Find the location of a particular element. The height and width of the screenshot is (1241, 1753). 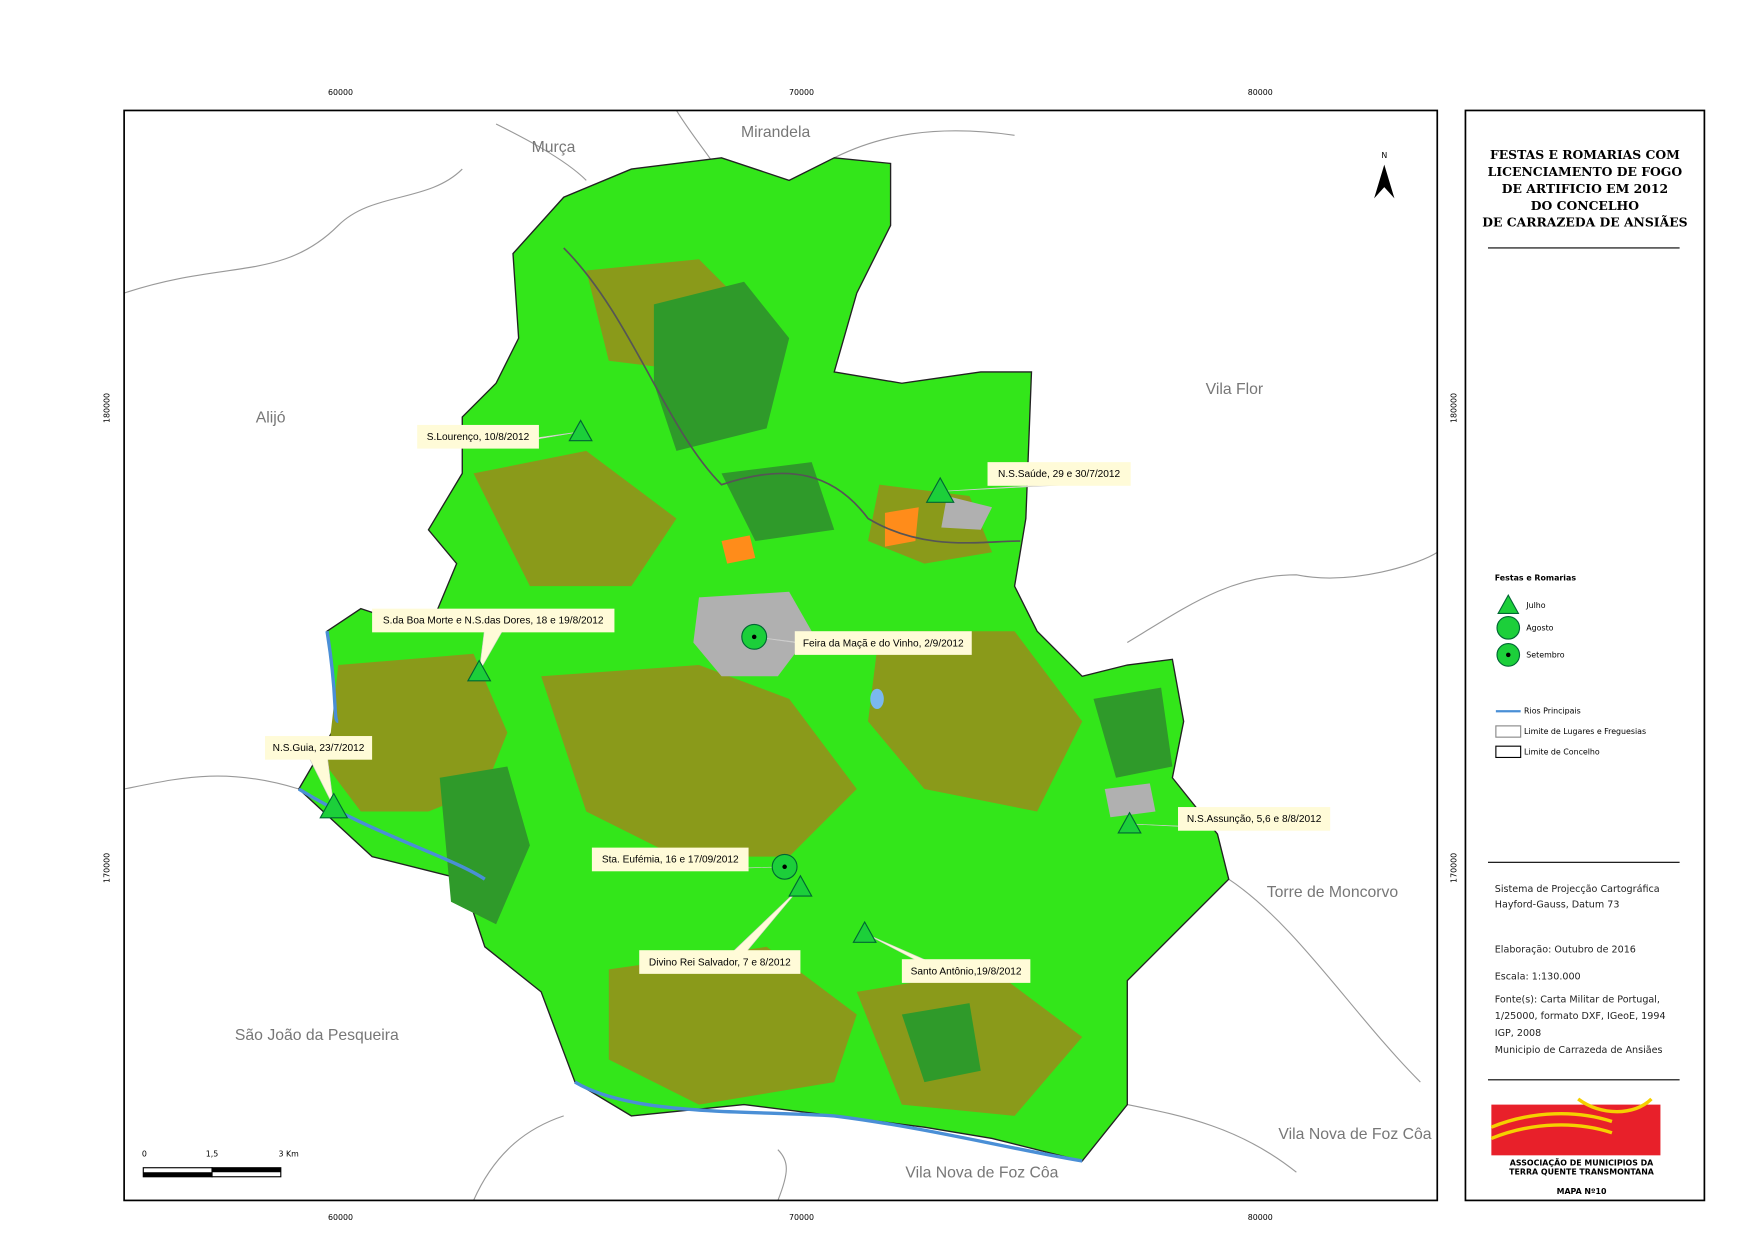

x-coord-top: 70000 is located at coordinates (801, 92).